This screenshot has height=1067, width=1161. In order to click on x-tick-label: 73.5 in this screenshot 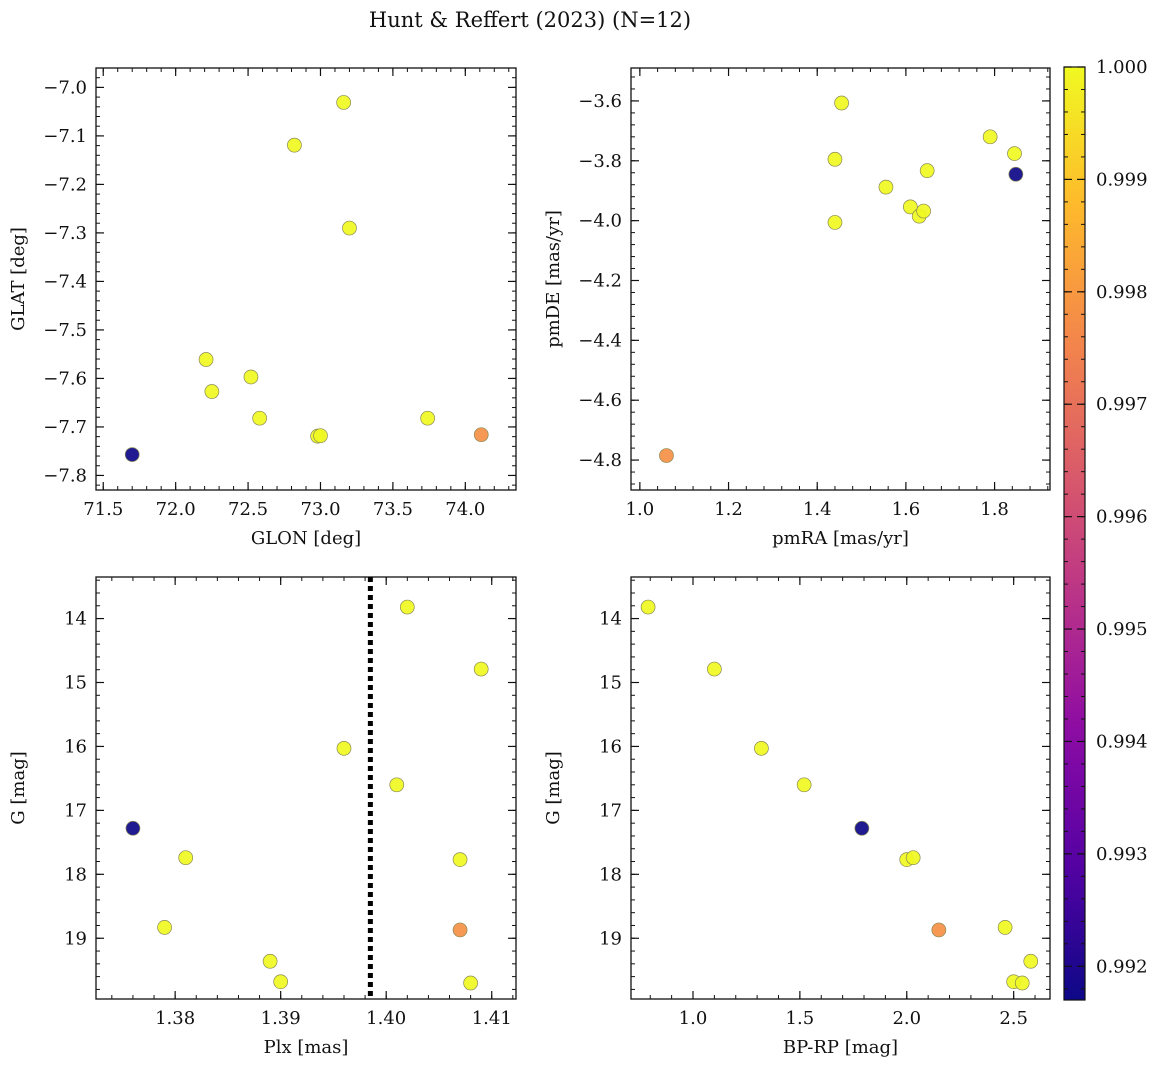, I will do `click(393, 509)`.